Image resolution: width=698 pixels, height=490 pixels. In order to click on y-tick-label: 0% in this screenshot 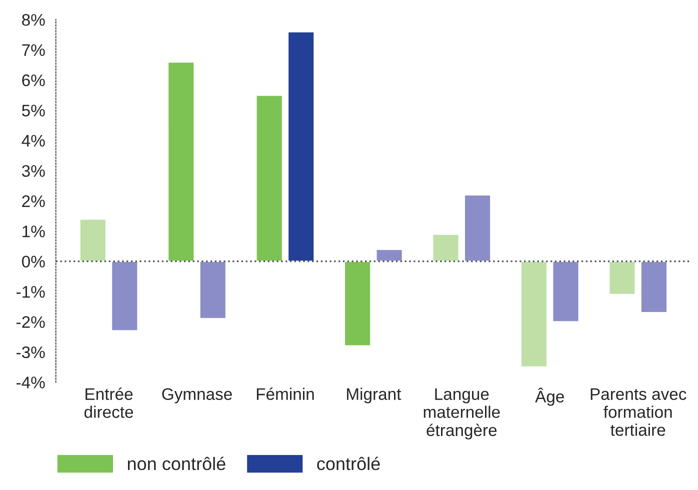, I will do `click(33, 262)`.